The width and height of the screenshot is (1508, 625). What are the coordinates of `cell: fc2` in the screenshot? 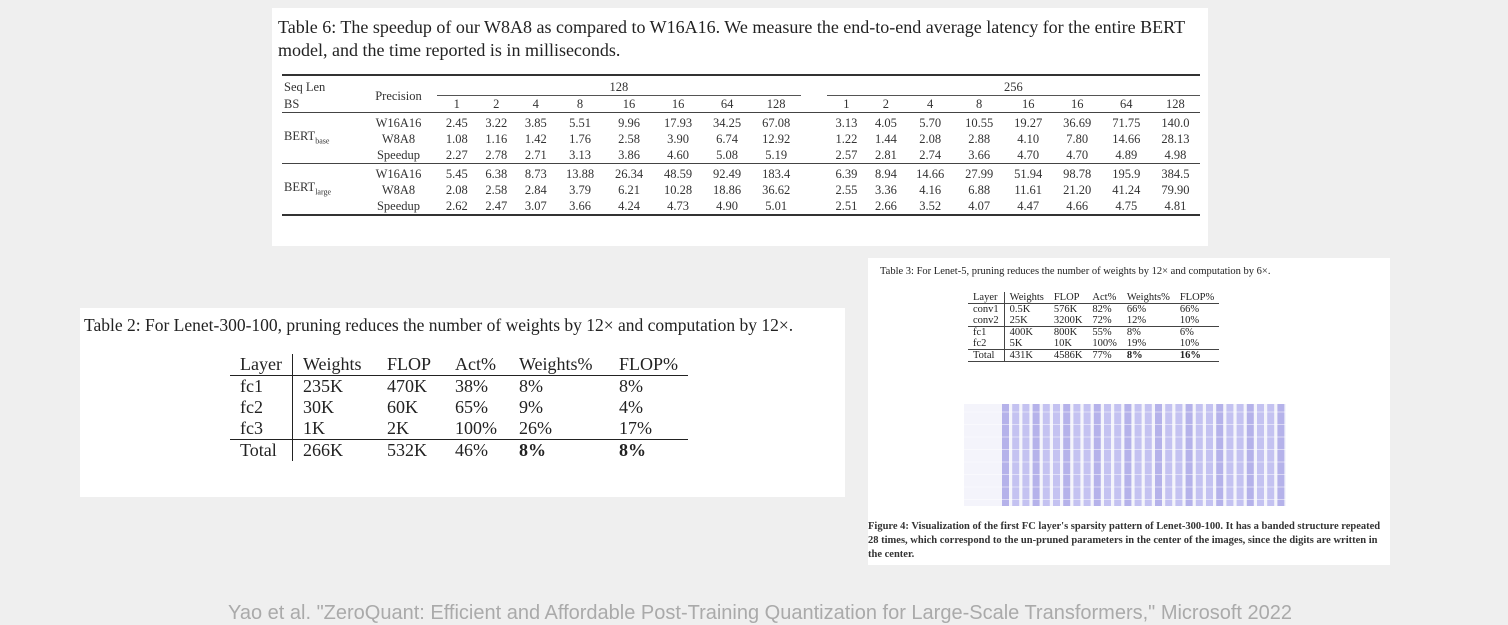 It's located at (261, 407).